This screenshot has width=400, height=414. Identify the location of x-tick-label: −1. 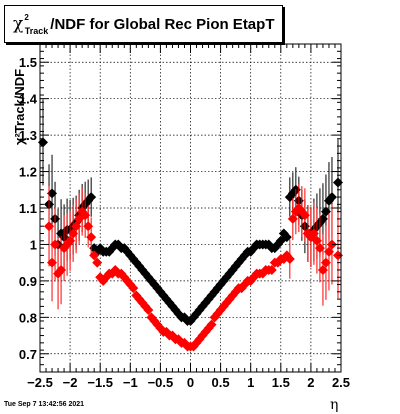
(130, 382).